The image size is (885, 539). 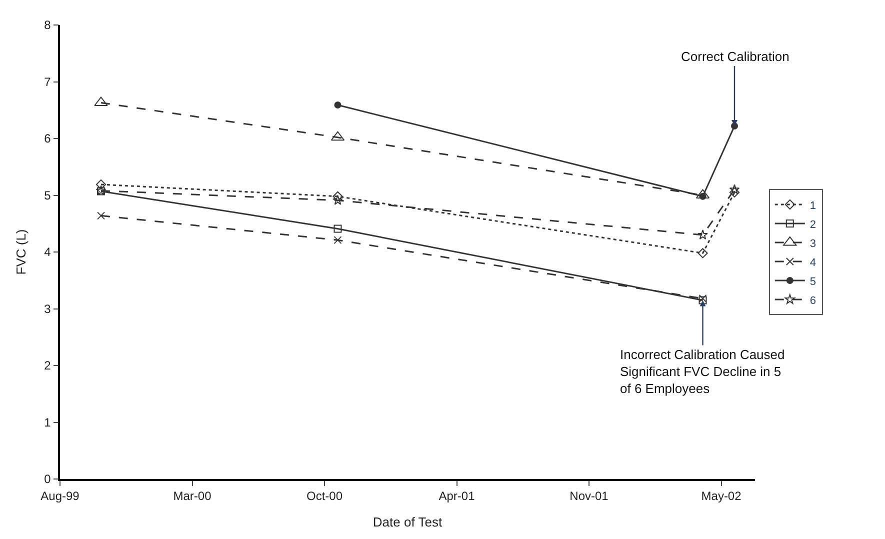 What do you see at coordinates (192, 496) in the screenshot?
I see `x-tick-label: Mar-00` at bounding box center [192, 496].